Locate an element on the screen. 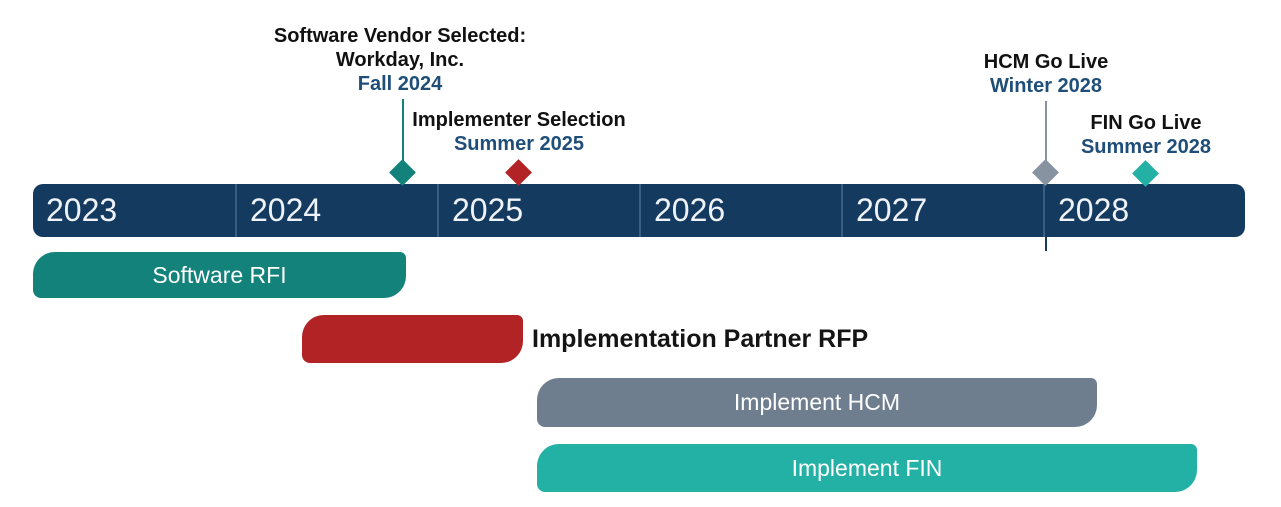  bar-label-implement-hcm: Implement HCM is located at coordinates (817, 402).